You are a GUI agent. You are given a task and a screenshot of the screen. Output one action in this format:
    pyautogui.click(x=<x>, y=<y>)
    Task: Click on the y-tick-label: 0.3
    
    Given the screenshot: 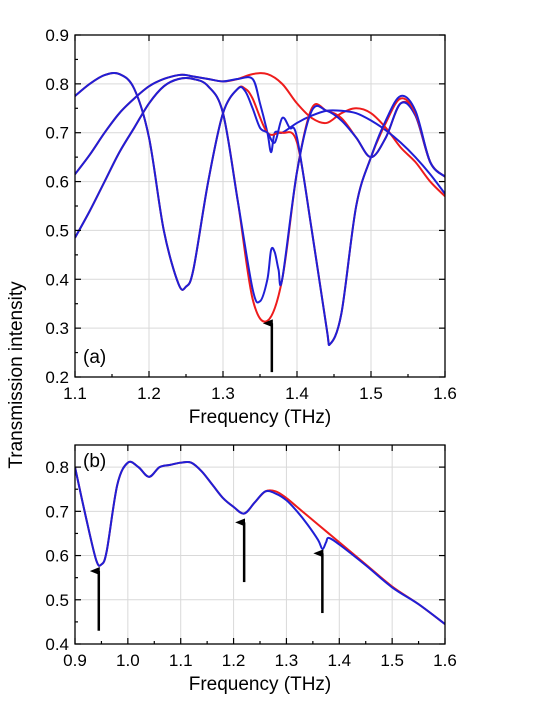 What is the action you would take?
    pyautogui.click(x=57, y=328)
    